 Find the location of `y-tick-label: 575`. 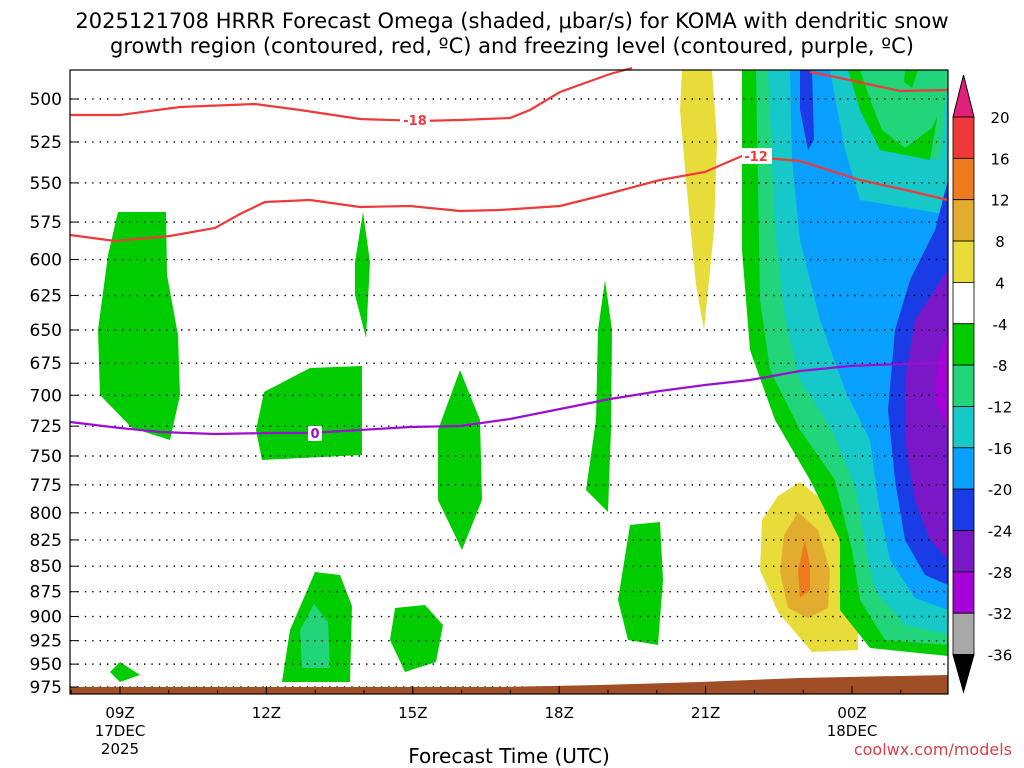

y-tick-label: 575 is located at coordinates (46, 223).